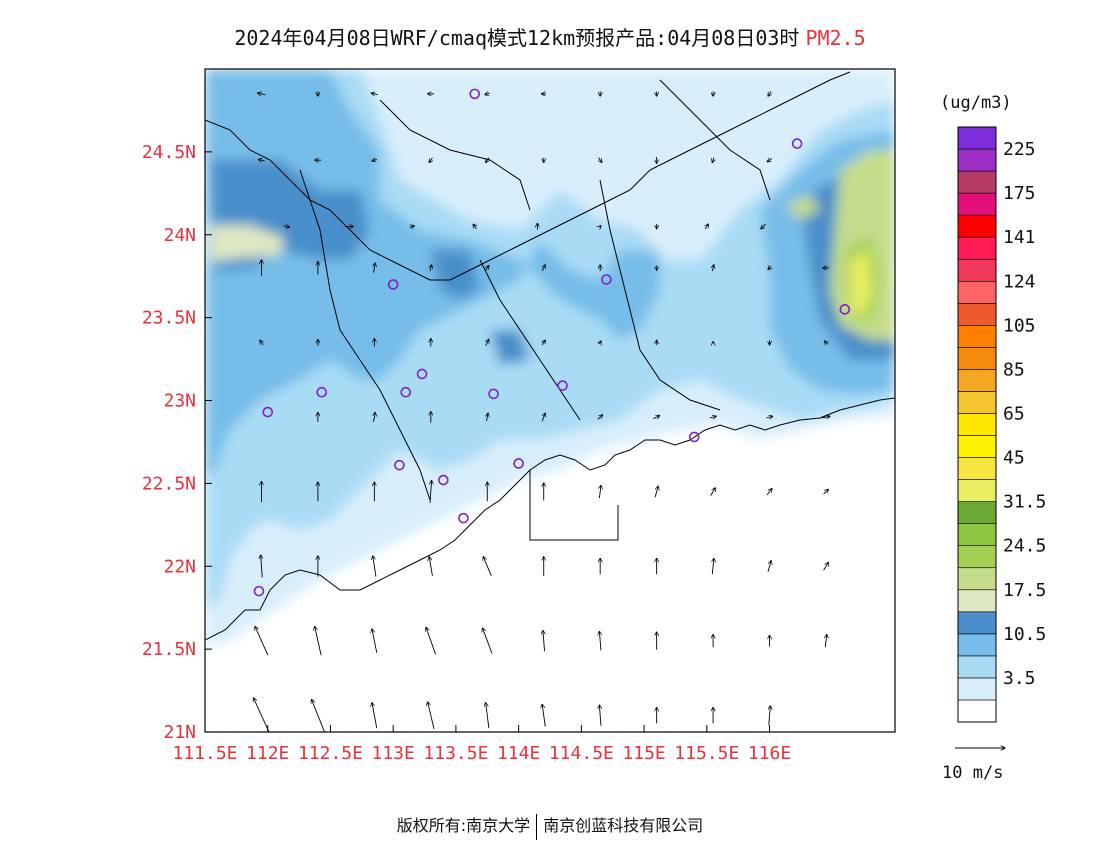  Describe the element at coordinates (204, 753) in the screenshot. I see `x-tick-label: 111.5E` at that location.